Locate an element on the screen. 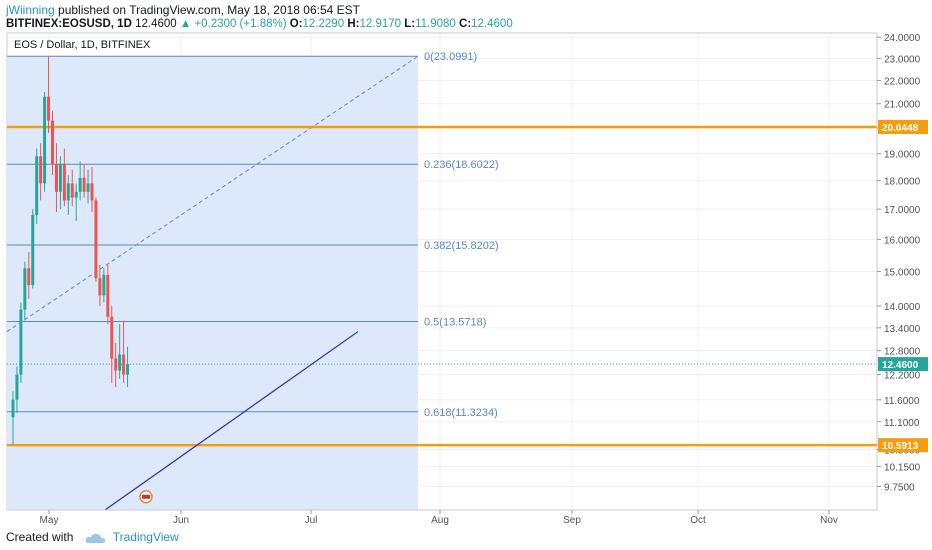 This screenshot has width=932, height=550. fib-level-label: 0.236(18.6022) is located at coordinates (461, 165).